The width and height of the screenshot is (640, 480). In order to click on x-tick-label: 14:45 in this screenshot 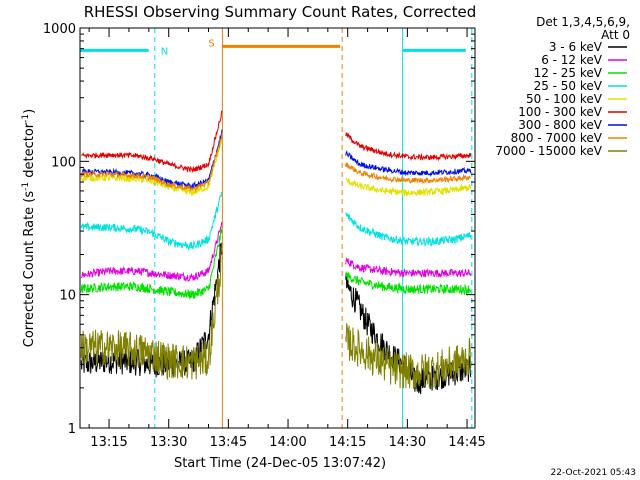, I will do `click(466, 442)`.